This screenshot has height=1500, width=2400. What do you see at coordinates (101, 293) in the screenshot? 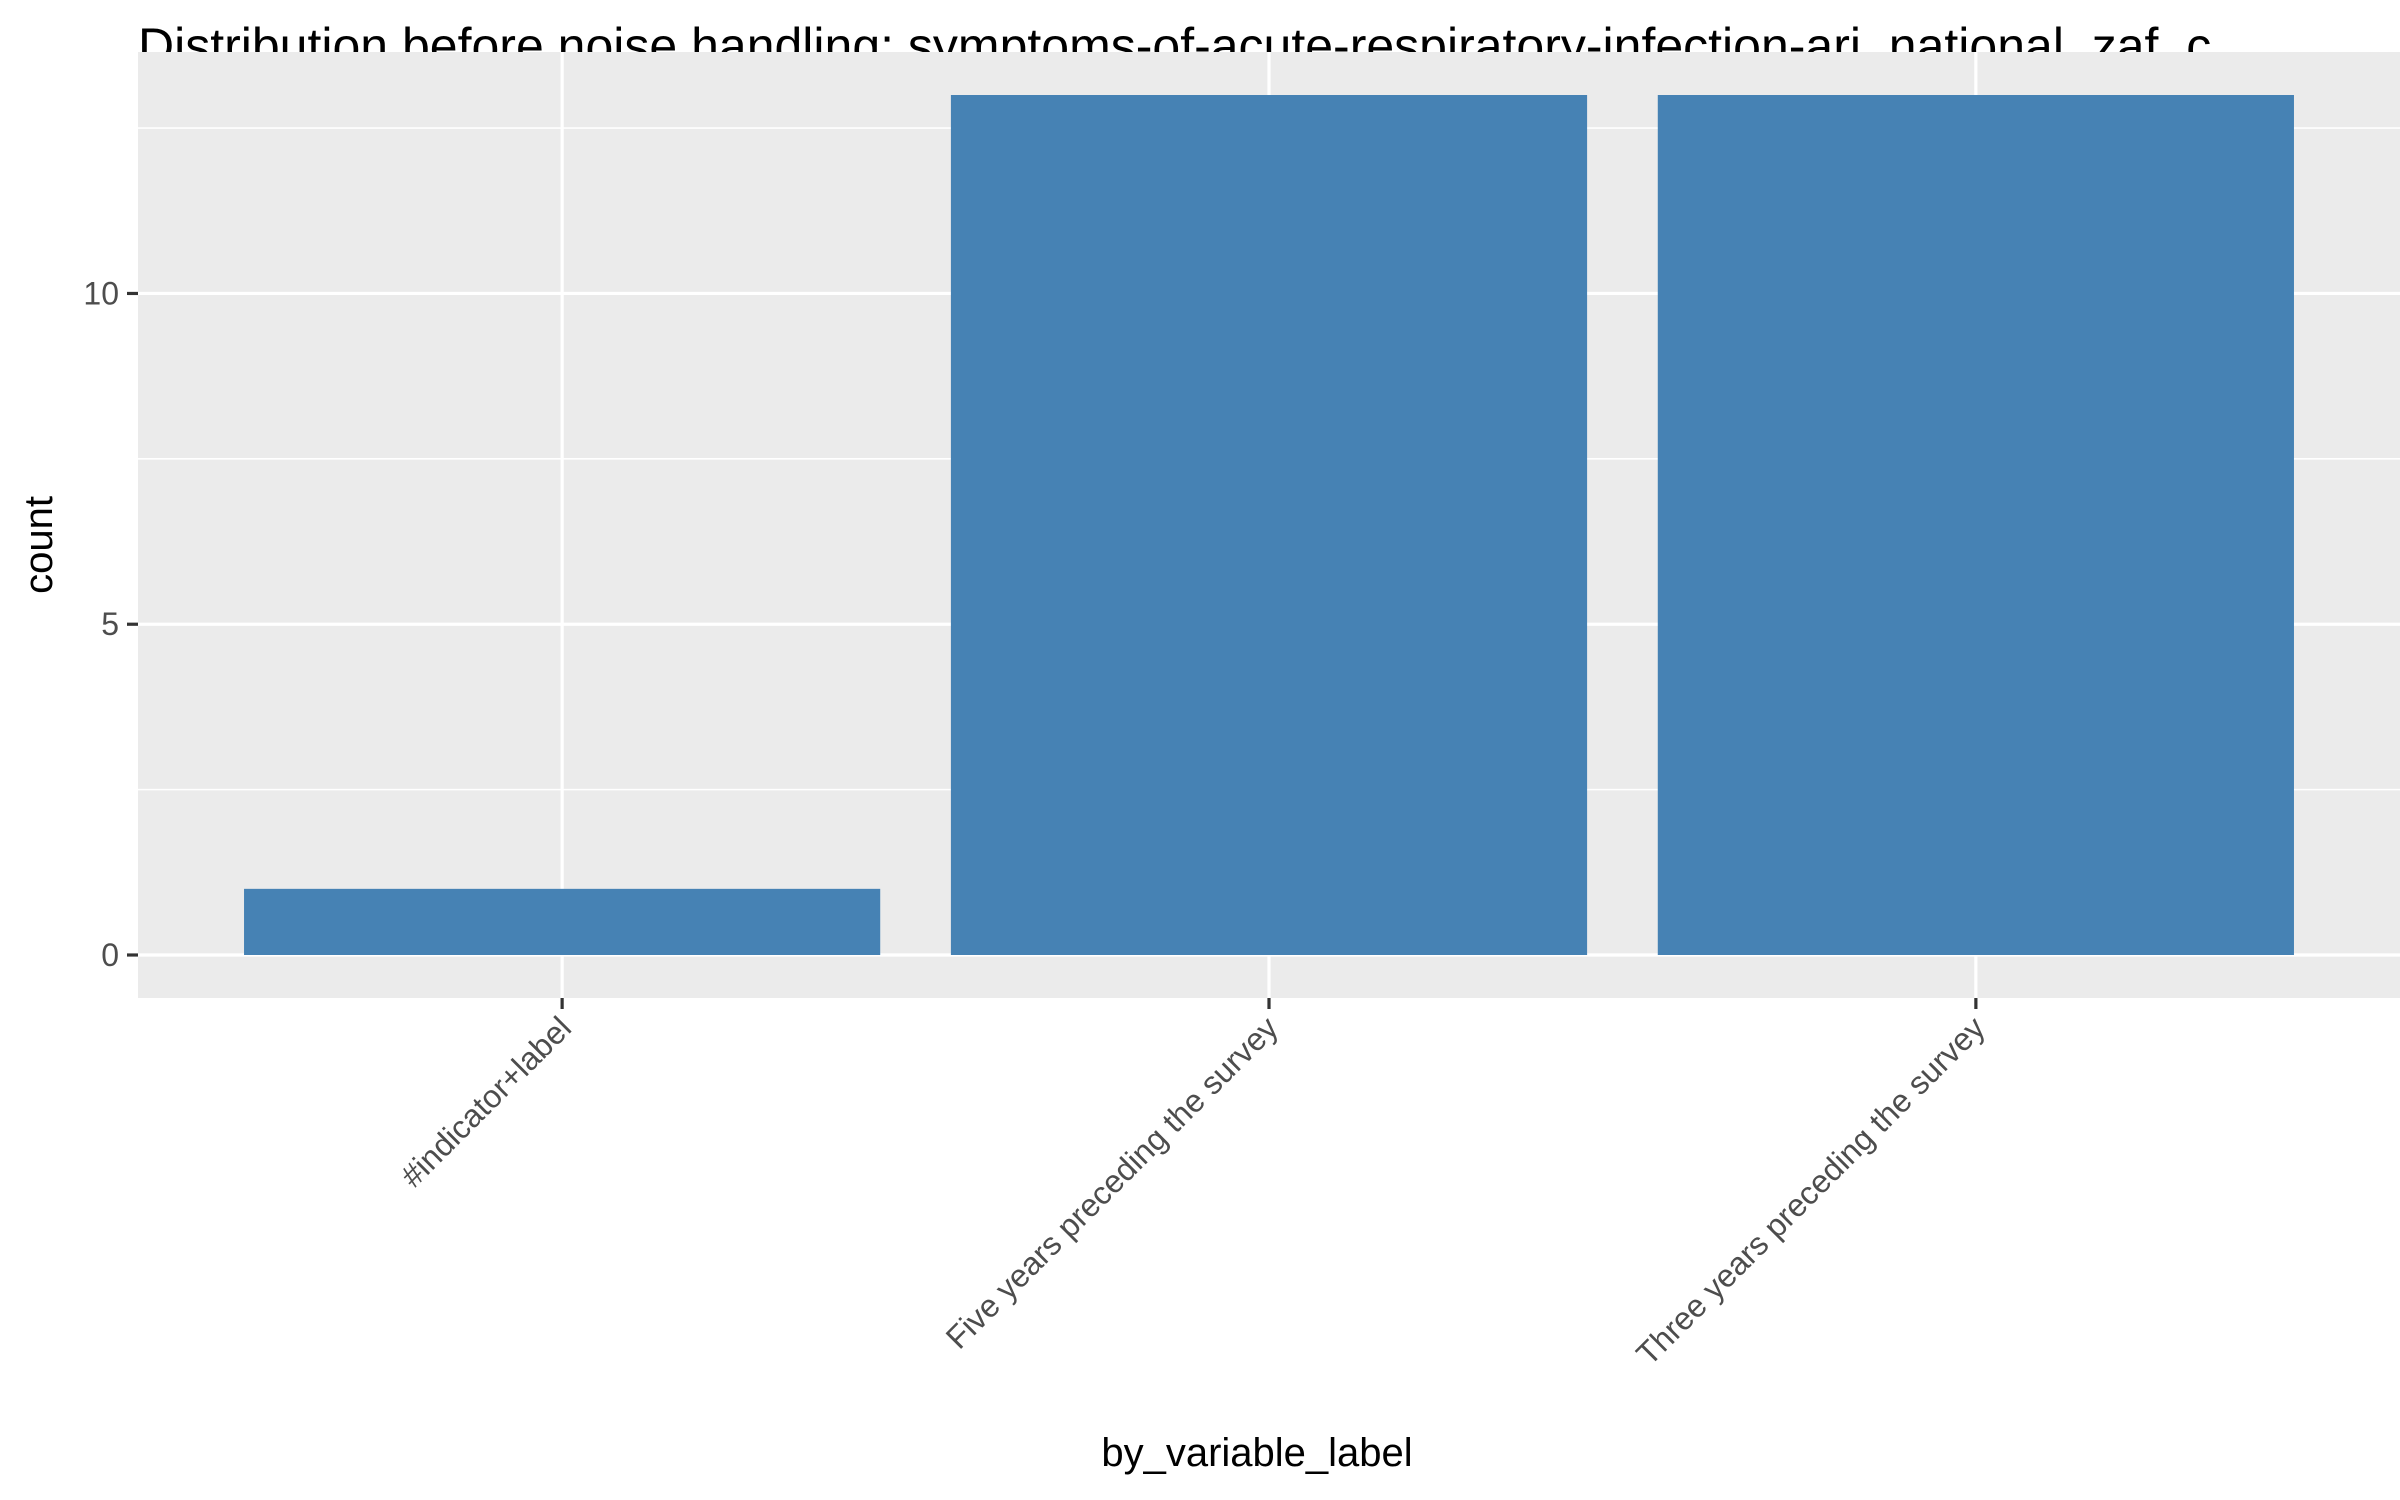
I see `y-tick-label: 10` at bounding box center [101, 293].